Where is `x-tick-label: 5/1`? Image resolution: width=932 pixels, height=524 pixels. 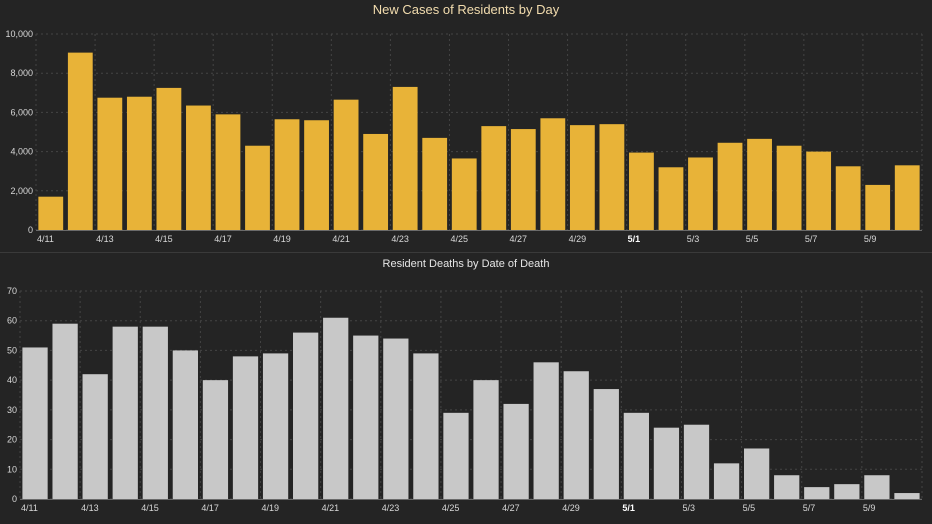 x-tick-label: 5/1 is located at coordinates (628, 508).